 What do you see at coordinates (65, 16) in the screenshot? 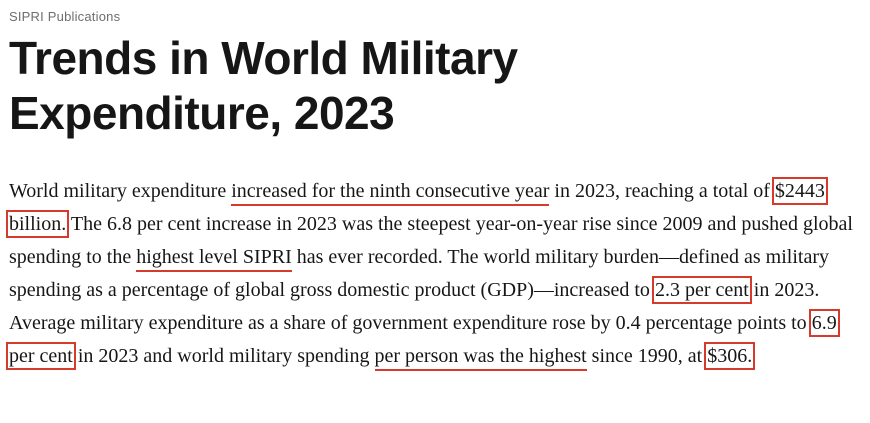
I see `publication-kicker: SIPRI Publications` at bounding box center [65, 16].